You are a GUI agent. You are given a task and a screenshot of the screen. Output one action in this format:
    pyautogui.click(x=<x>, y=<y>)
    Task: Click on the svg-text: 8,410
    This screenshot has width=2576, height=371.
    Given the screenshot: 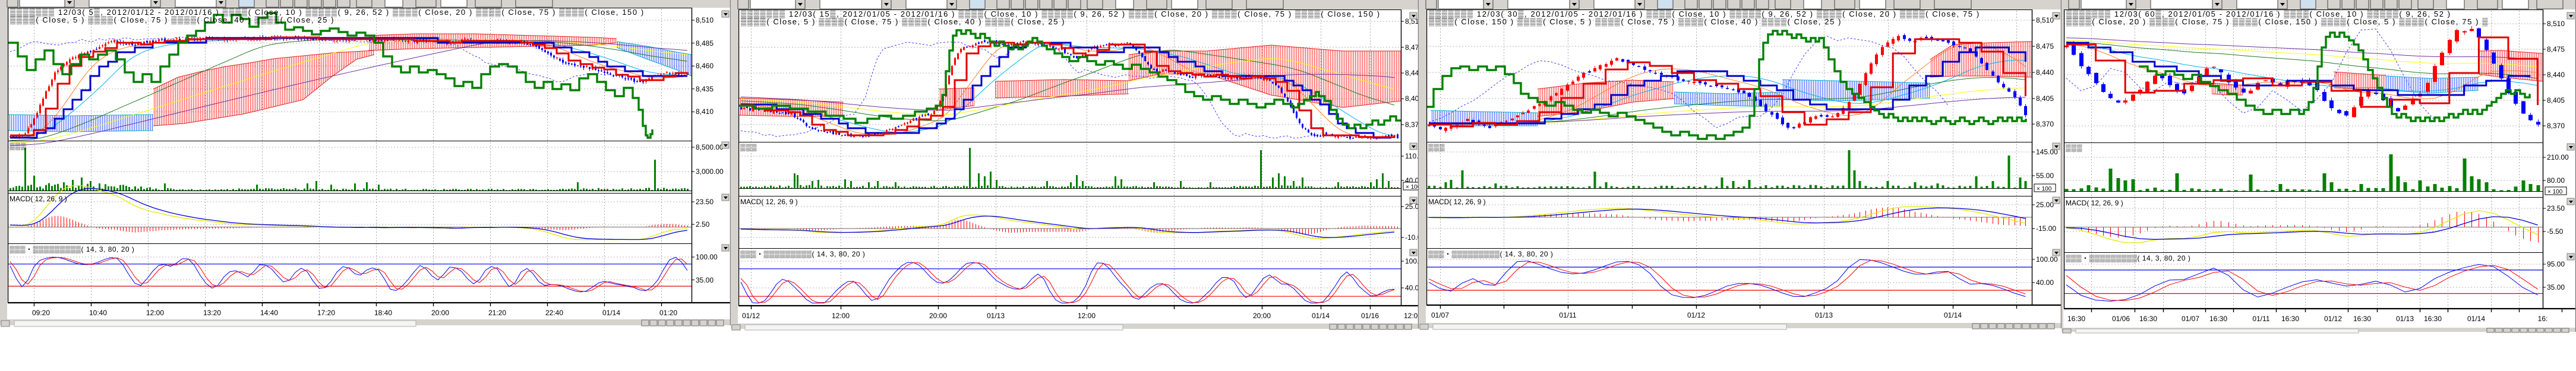 What is the action you would take?
    pyautogui.click(x=705, y=111)
    